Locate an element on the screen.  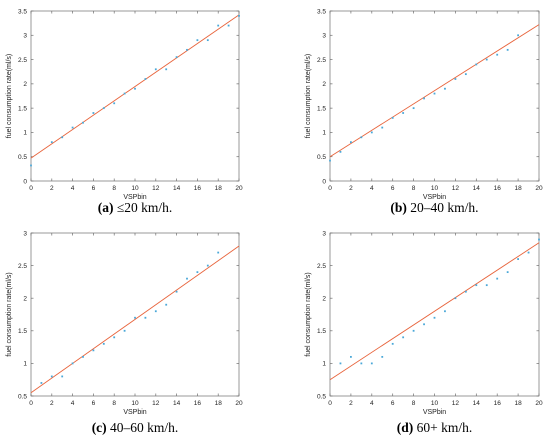
x-tick-label: 16 is located at coordinates (498, 188).